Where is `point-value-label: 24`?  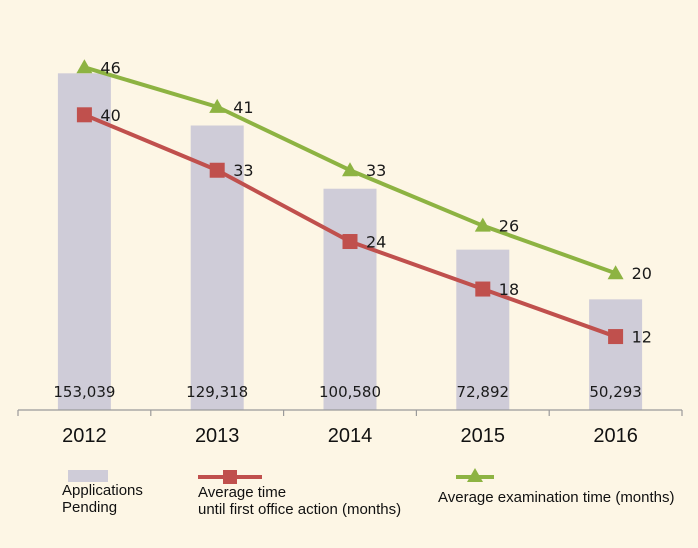
point-value-label: 24 is located at coordinates (376, 242).